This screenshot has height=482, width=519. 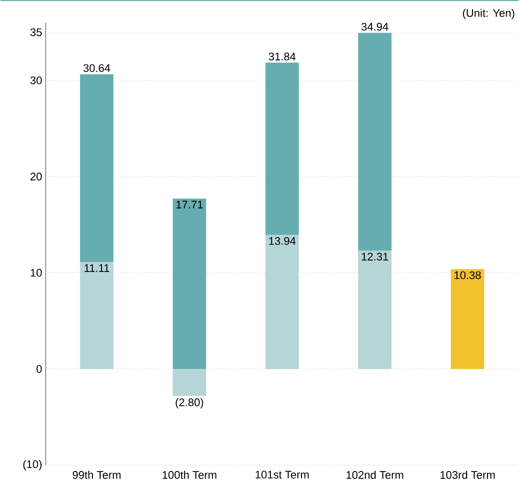 What do you see at coordinates (36, 272) in the screenshot?
I see `y-tick-label: 10` at bounding box center [36, 272].